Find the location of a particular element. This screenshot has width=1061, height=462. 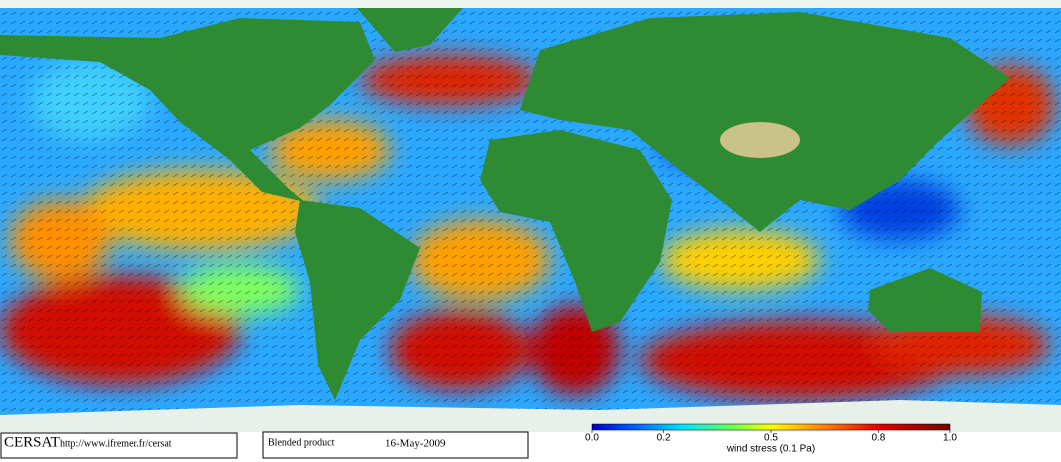

product: Blended product is located at coordinates (301, 442).